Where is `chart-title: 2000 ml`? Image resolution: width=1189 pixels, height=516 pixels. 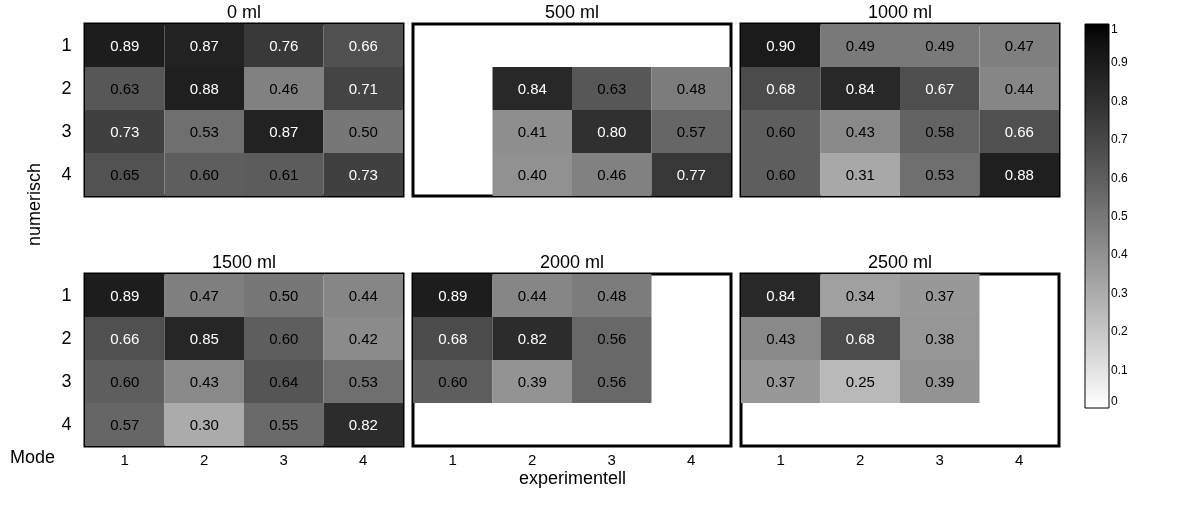
chart-title: 2000 ml is located at coordinates (572, 262).